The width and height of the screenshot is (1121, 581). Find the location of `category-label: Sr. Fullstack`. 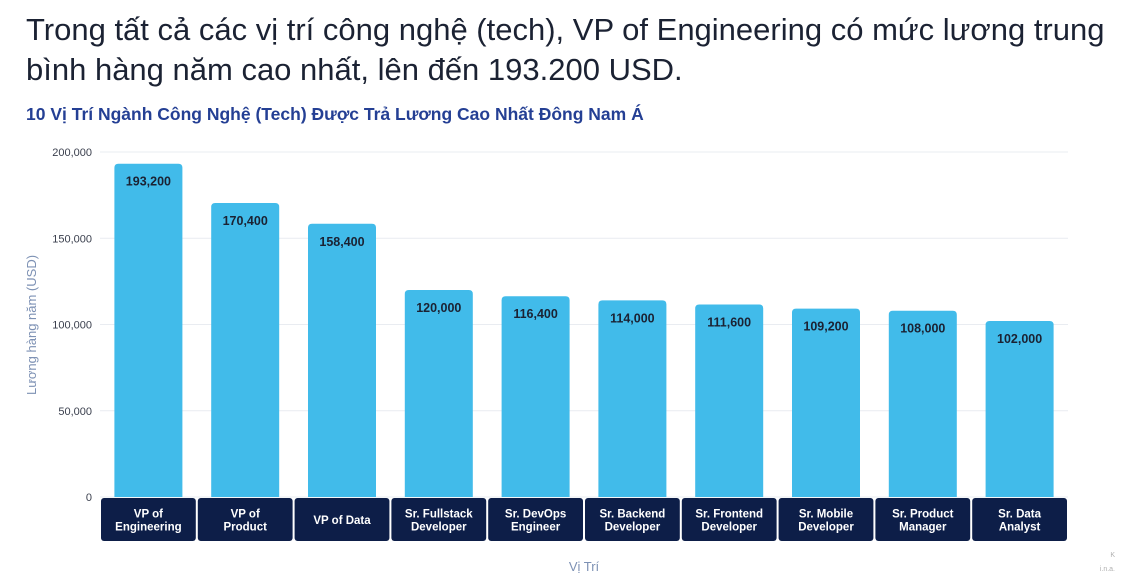

category-label: Sr. Fullstack is located at coordinates (439, 515).